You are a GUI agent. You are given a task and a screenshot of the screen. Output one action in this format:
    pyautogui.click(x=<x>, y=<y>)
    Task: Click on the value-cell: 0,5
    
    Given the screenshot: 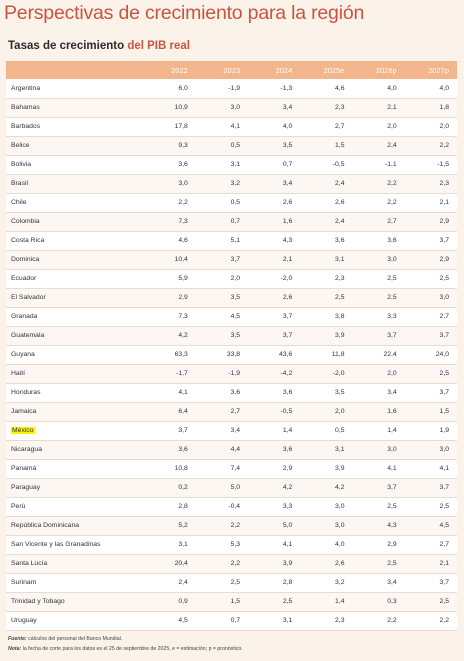 What is the action you would take?
    pyautogui.click(x=326, y=431)
    